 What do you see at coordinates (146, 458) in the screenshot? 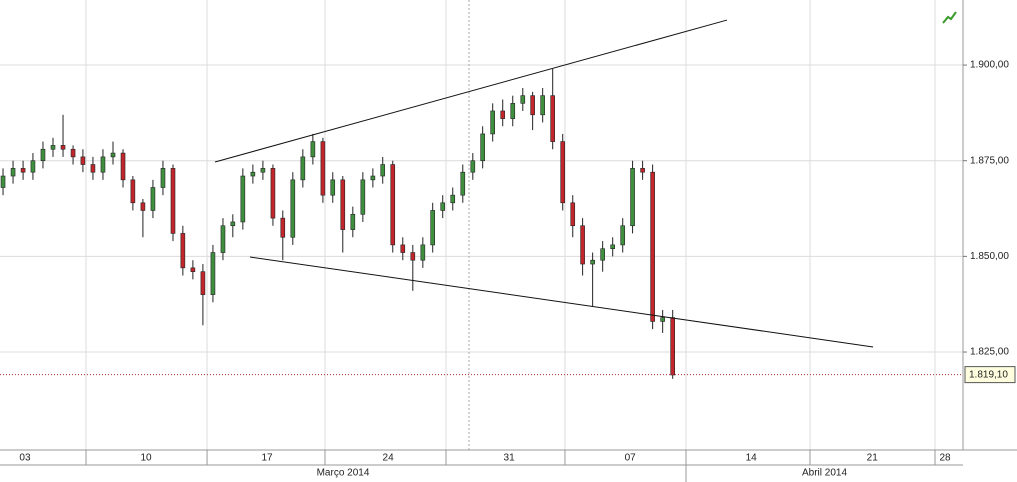
I see `x-tick-label: 10` at bounding box center [146, 458].